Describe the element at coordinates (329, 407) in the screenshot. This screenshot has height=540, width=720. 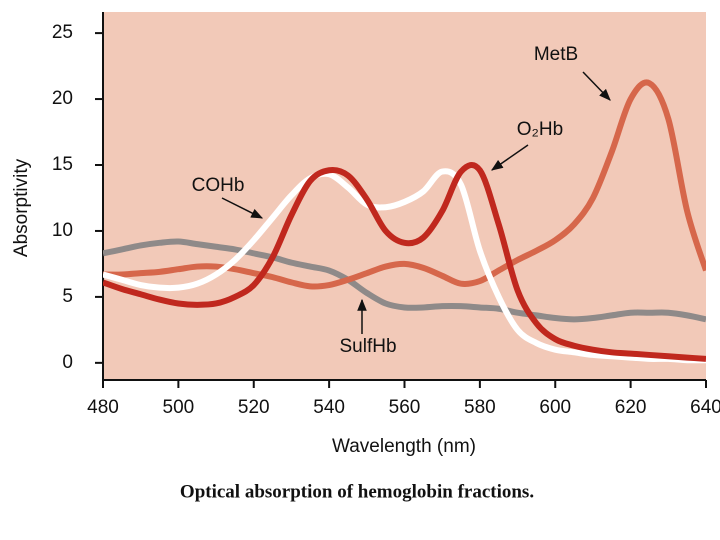
I see `x-tick-label: 540` at that location.